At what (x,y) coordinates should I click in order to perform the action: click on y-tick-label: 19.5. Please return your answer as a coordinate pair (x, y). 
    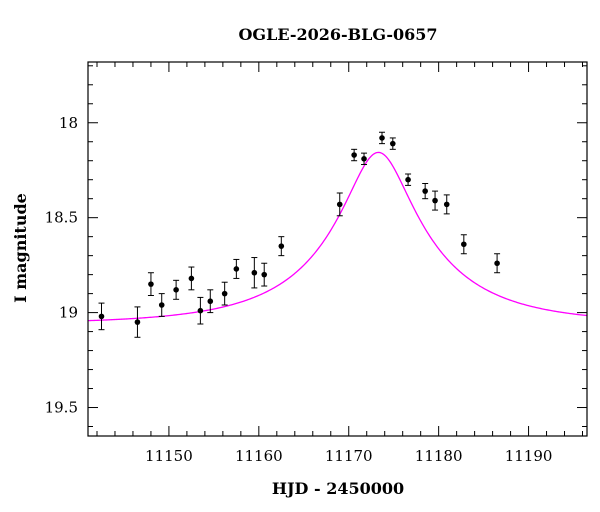
    Looking at the image, I should click on (61, 408).